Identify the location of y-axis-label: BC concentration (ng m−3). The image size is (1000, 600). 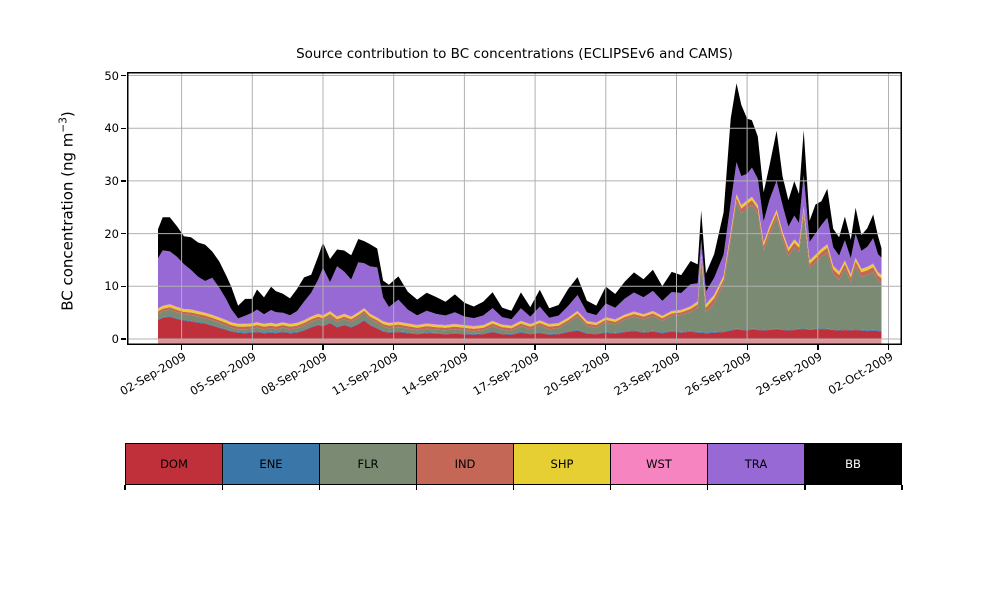
(69, 211).